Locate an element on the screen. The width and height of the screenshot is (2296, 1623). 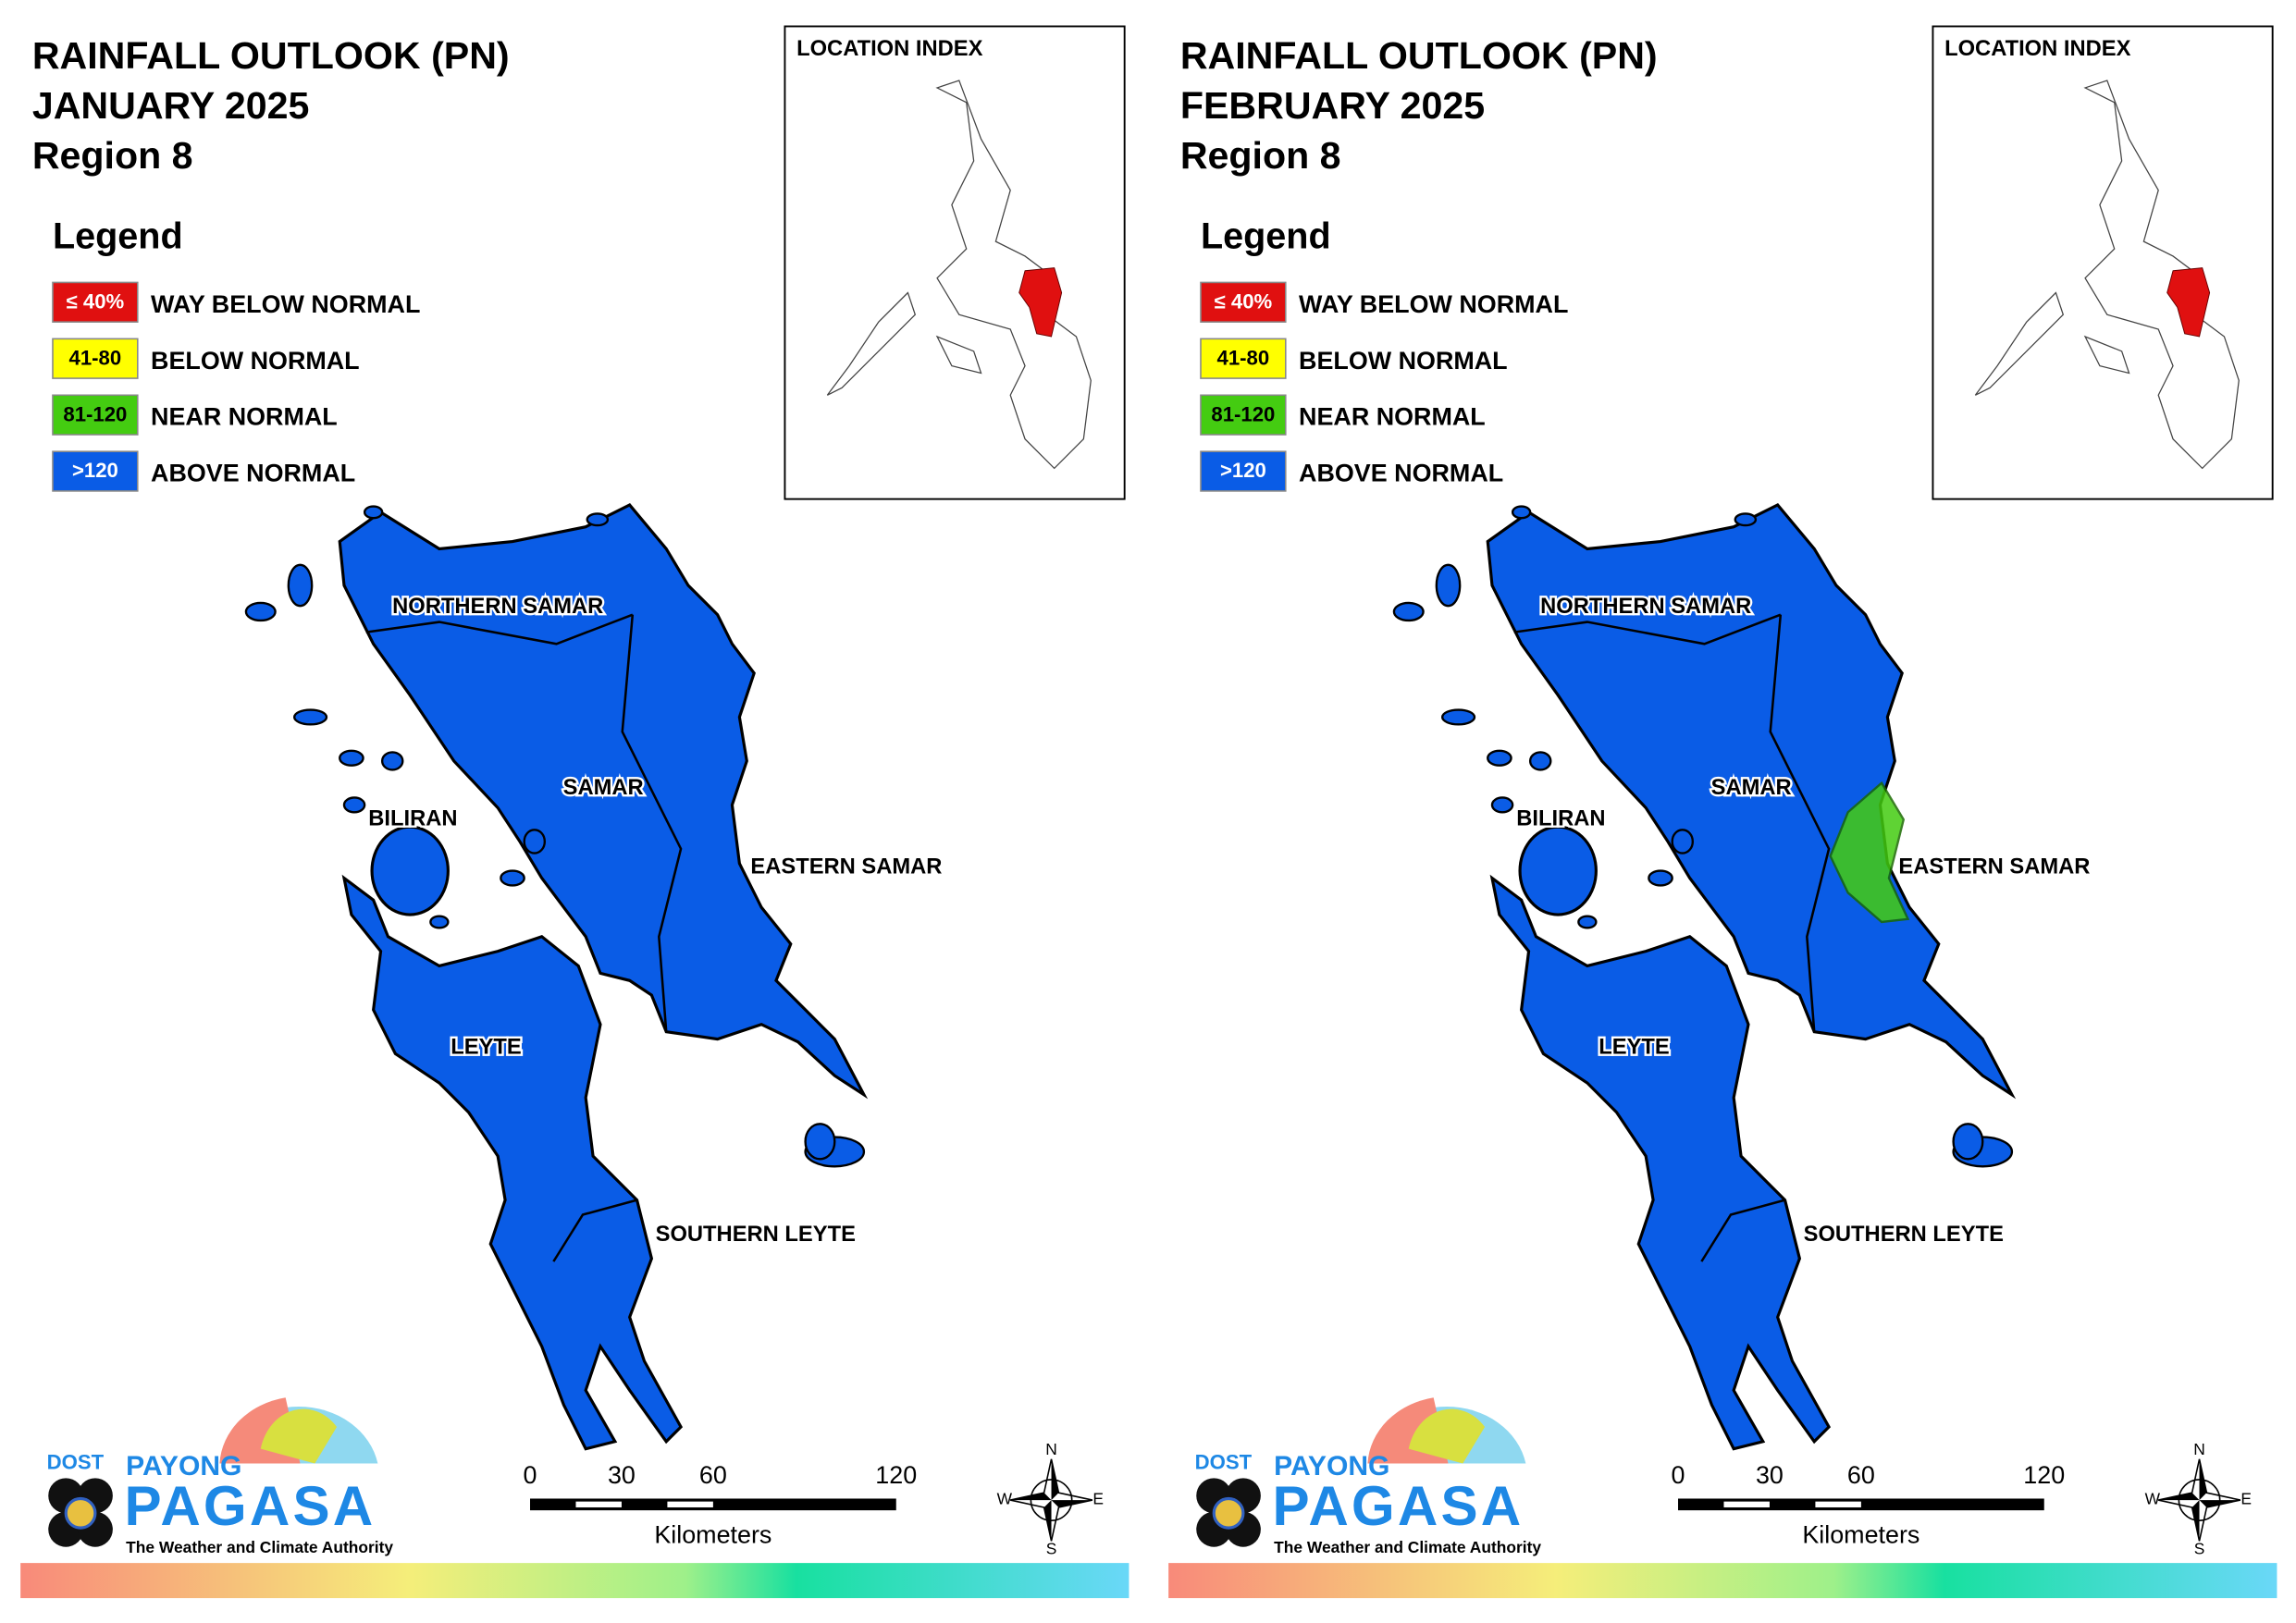
near-normal-area is located at coordinates (1869, 852).